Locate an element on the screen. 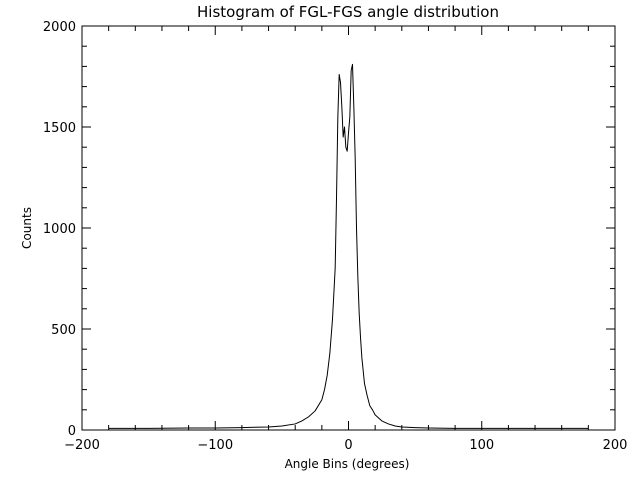 This screenshot has width=640, height=480. y-tick-label: 500 is located at coordinates (63, 330).